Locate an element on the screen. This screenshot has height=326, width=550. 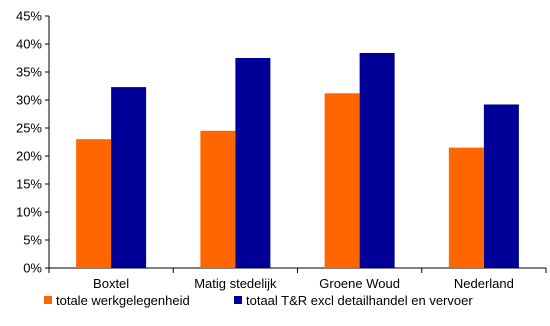
legend-swatch-totale-werkgelegenheid is located at coordinates (48, 300).